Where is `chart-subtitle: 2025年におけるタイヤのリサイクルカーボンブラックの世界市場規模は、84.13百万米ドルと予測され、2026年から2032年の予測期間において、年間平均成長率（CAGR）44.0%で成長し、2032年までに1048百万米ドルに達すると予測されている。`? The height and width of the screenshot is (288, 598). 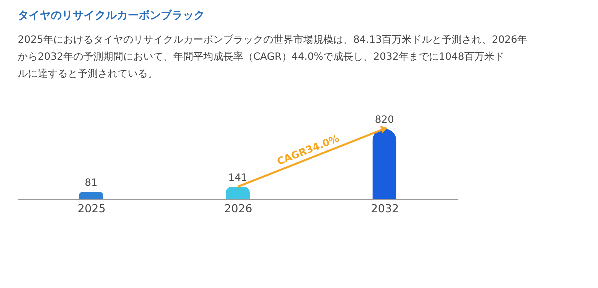
chart-subtitle: 2025年におけるタイヤのリサイクルカーボンブラックの世界市場規模は、84.13百万米ドルと予測され、2026年から2032年の予測期間において、年間平均成長率（CAGR）44.0%で成長し、2032年までに1048百万米ドルに達すると予測されている。 is located at coordinates (273, 57).